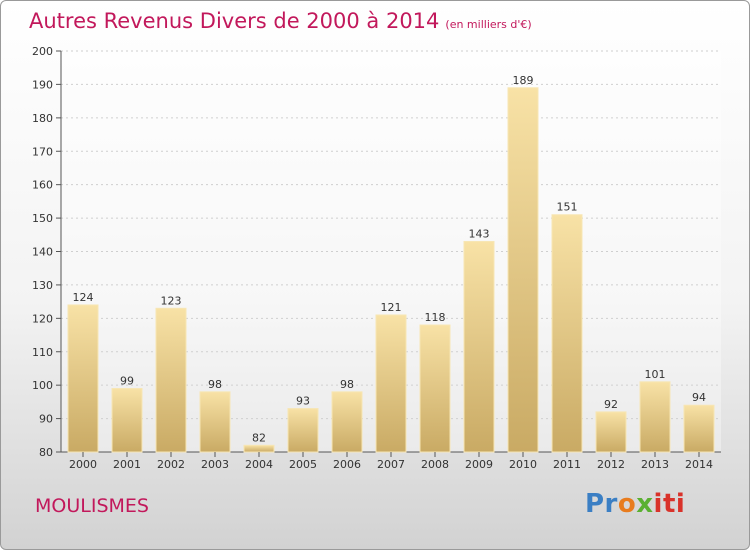 The height and width of the screenshot is (550, 750). What do you see at coordinates (523, 270) in the screenshot?
I see `bar-2010` at bounding box center [523, 270].